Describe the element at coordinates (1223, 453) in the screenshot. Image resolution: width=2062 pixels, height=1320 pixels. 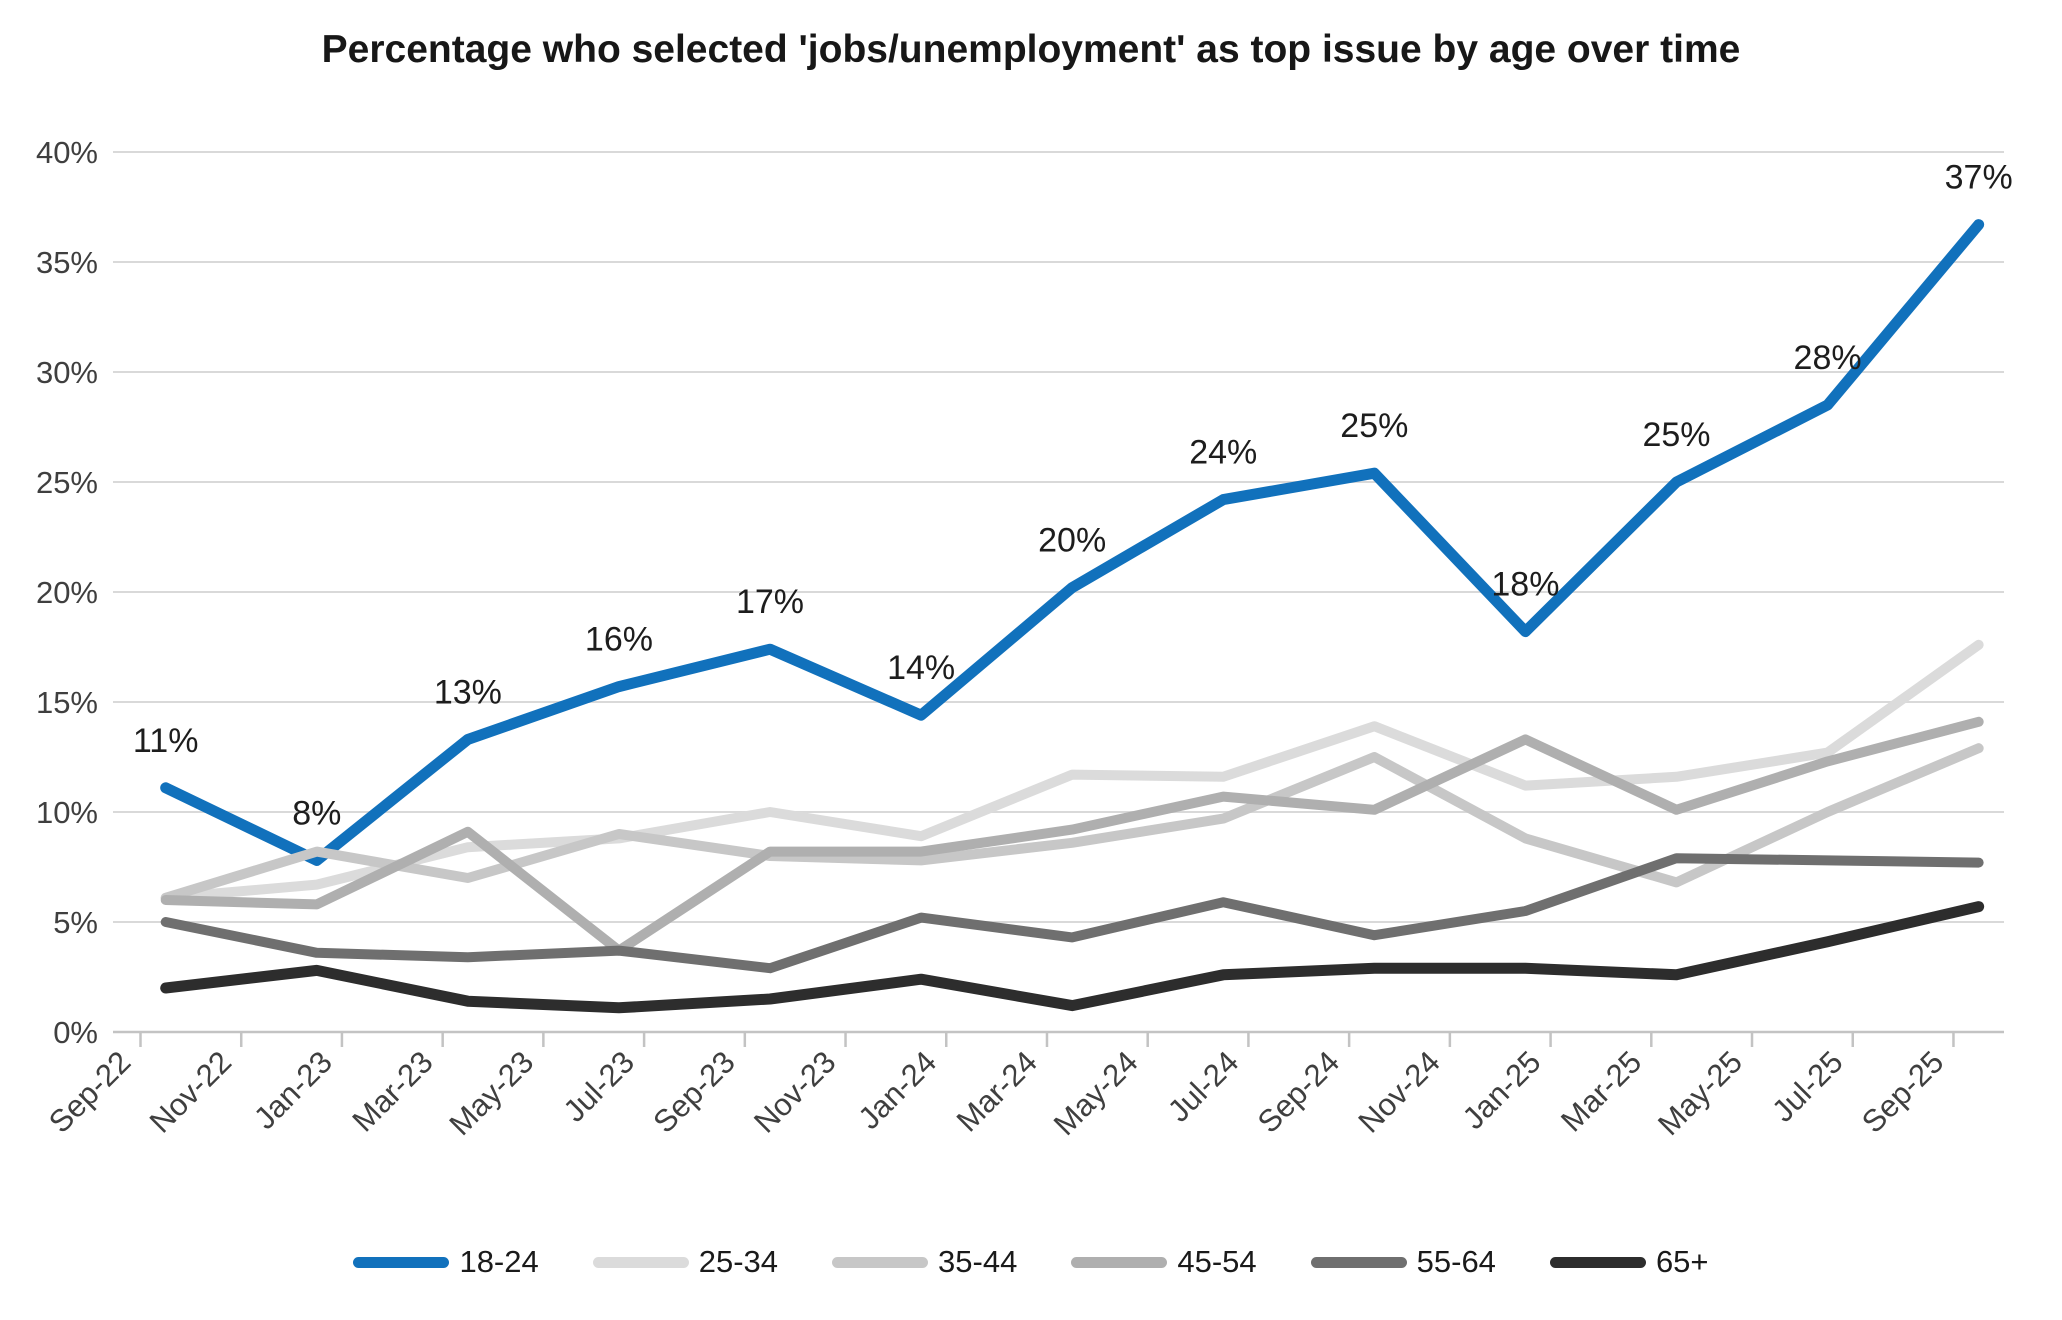
I see `data-label-18-24: 24%` at that location.